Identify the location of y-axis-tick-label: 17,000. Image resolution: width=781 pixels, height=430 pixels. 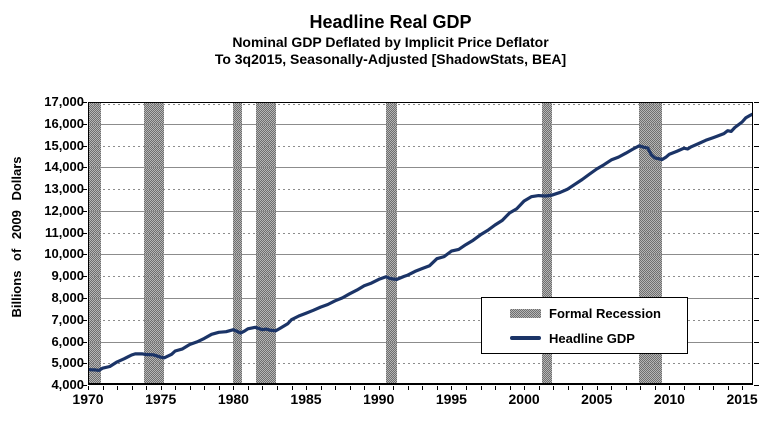
(64, 101).